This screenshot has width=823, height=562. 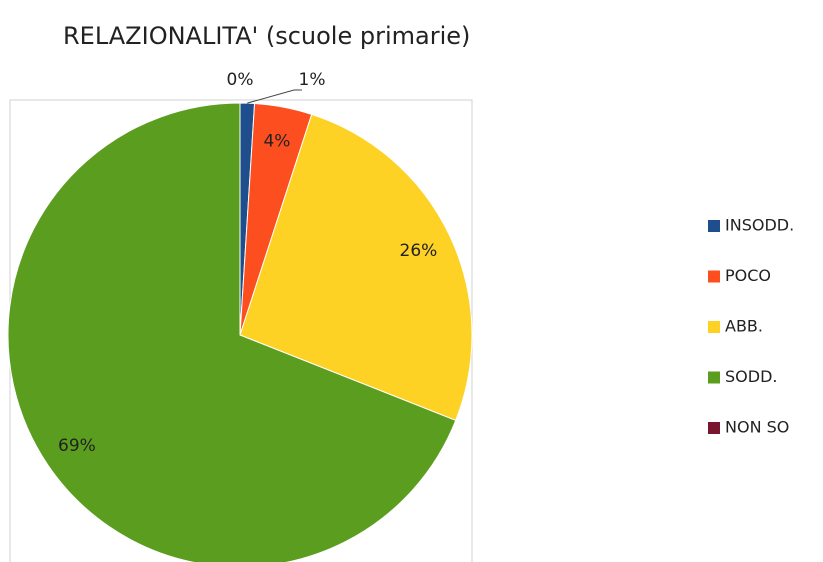 I want to click on legend-label: NON SO, so click(x=757, y=427).